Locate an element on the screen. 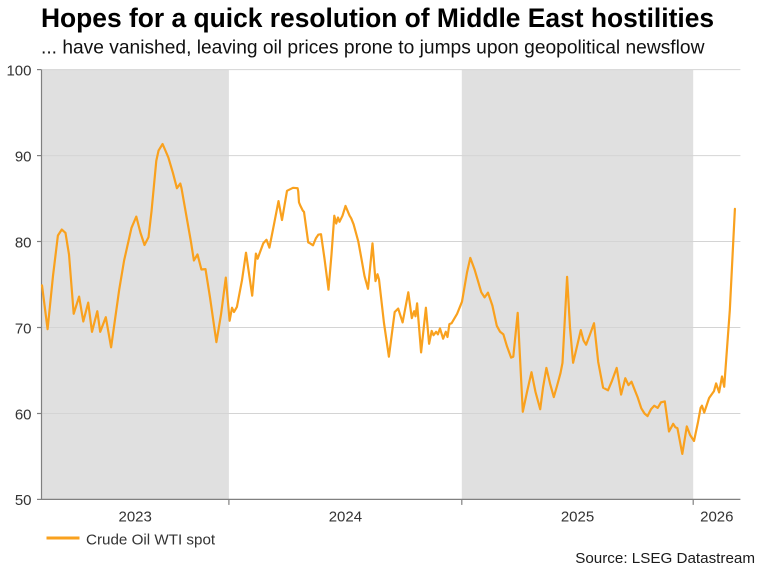 The width and height of the screenshot is (761, 568). svg-text: Crude Oil WTI spot is located at coordinates (151, 540).